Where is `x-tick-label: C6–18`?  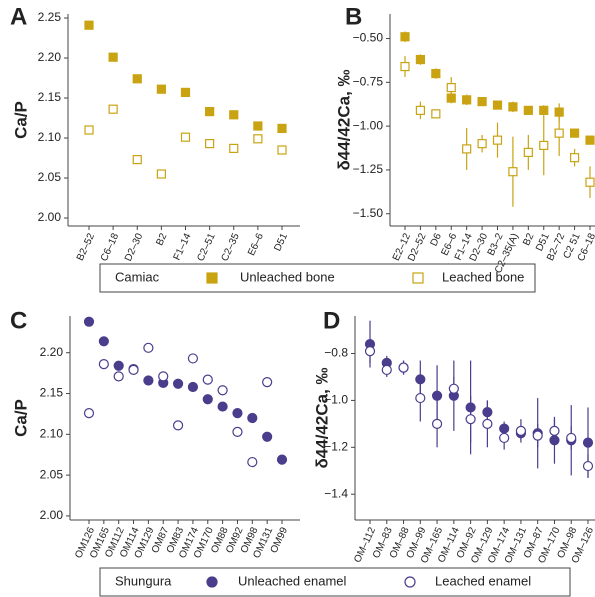
x-tick-label: C6–18 is located at coordinates (110, 247).